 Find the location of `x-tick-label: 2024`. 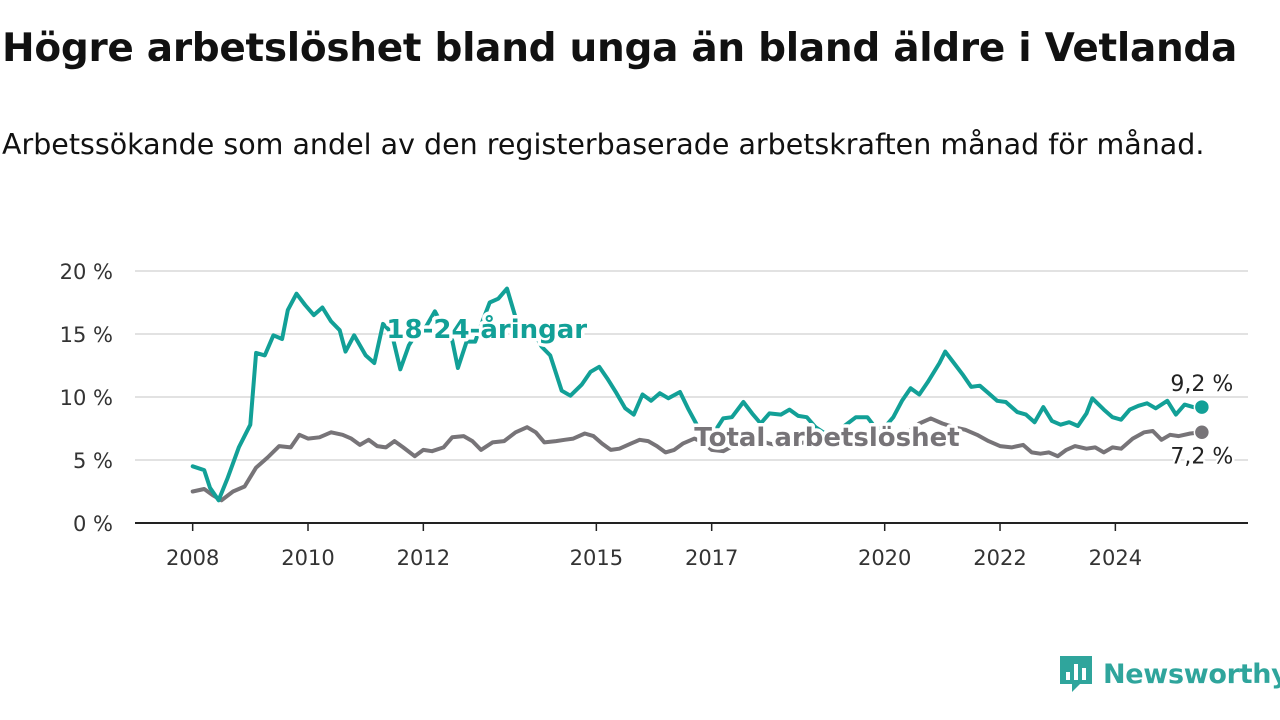

x-tick-label: 2024 is located at coordinates (1115, 558).